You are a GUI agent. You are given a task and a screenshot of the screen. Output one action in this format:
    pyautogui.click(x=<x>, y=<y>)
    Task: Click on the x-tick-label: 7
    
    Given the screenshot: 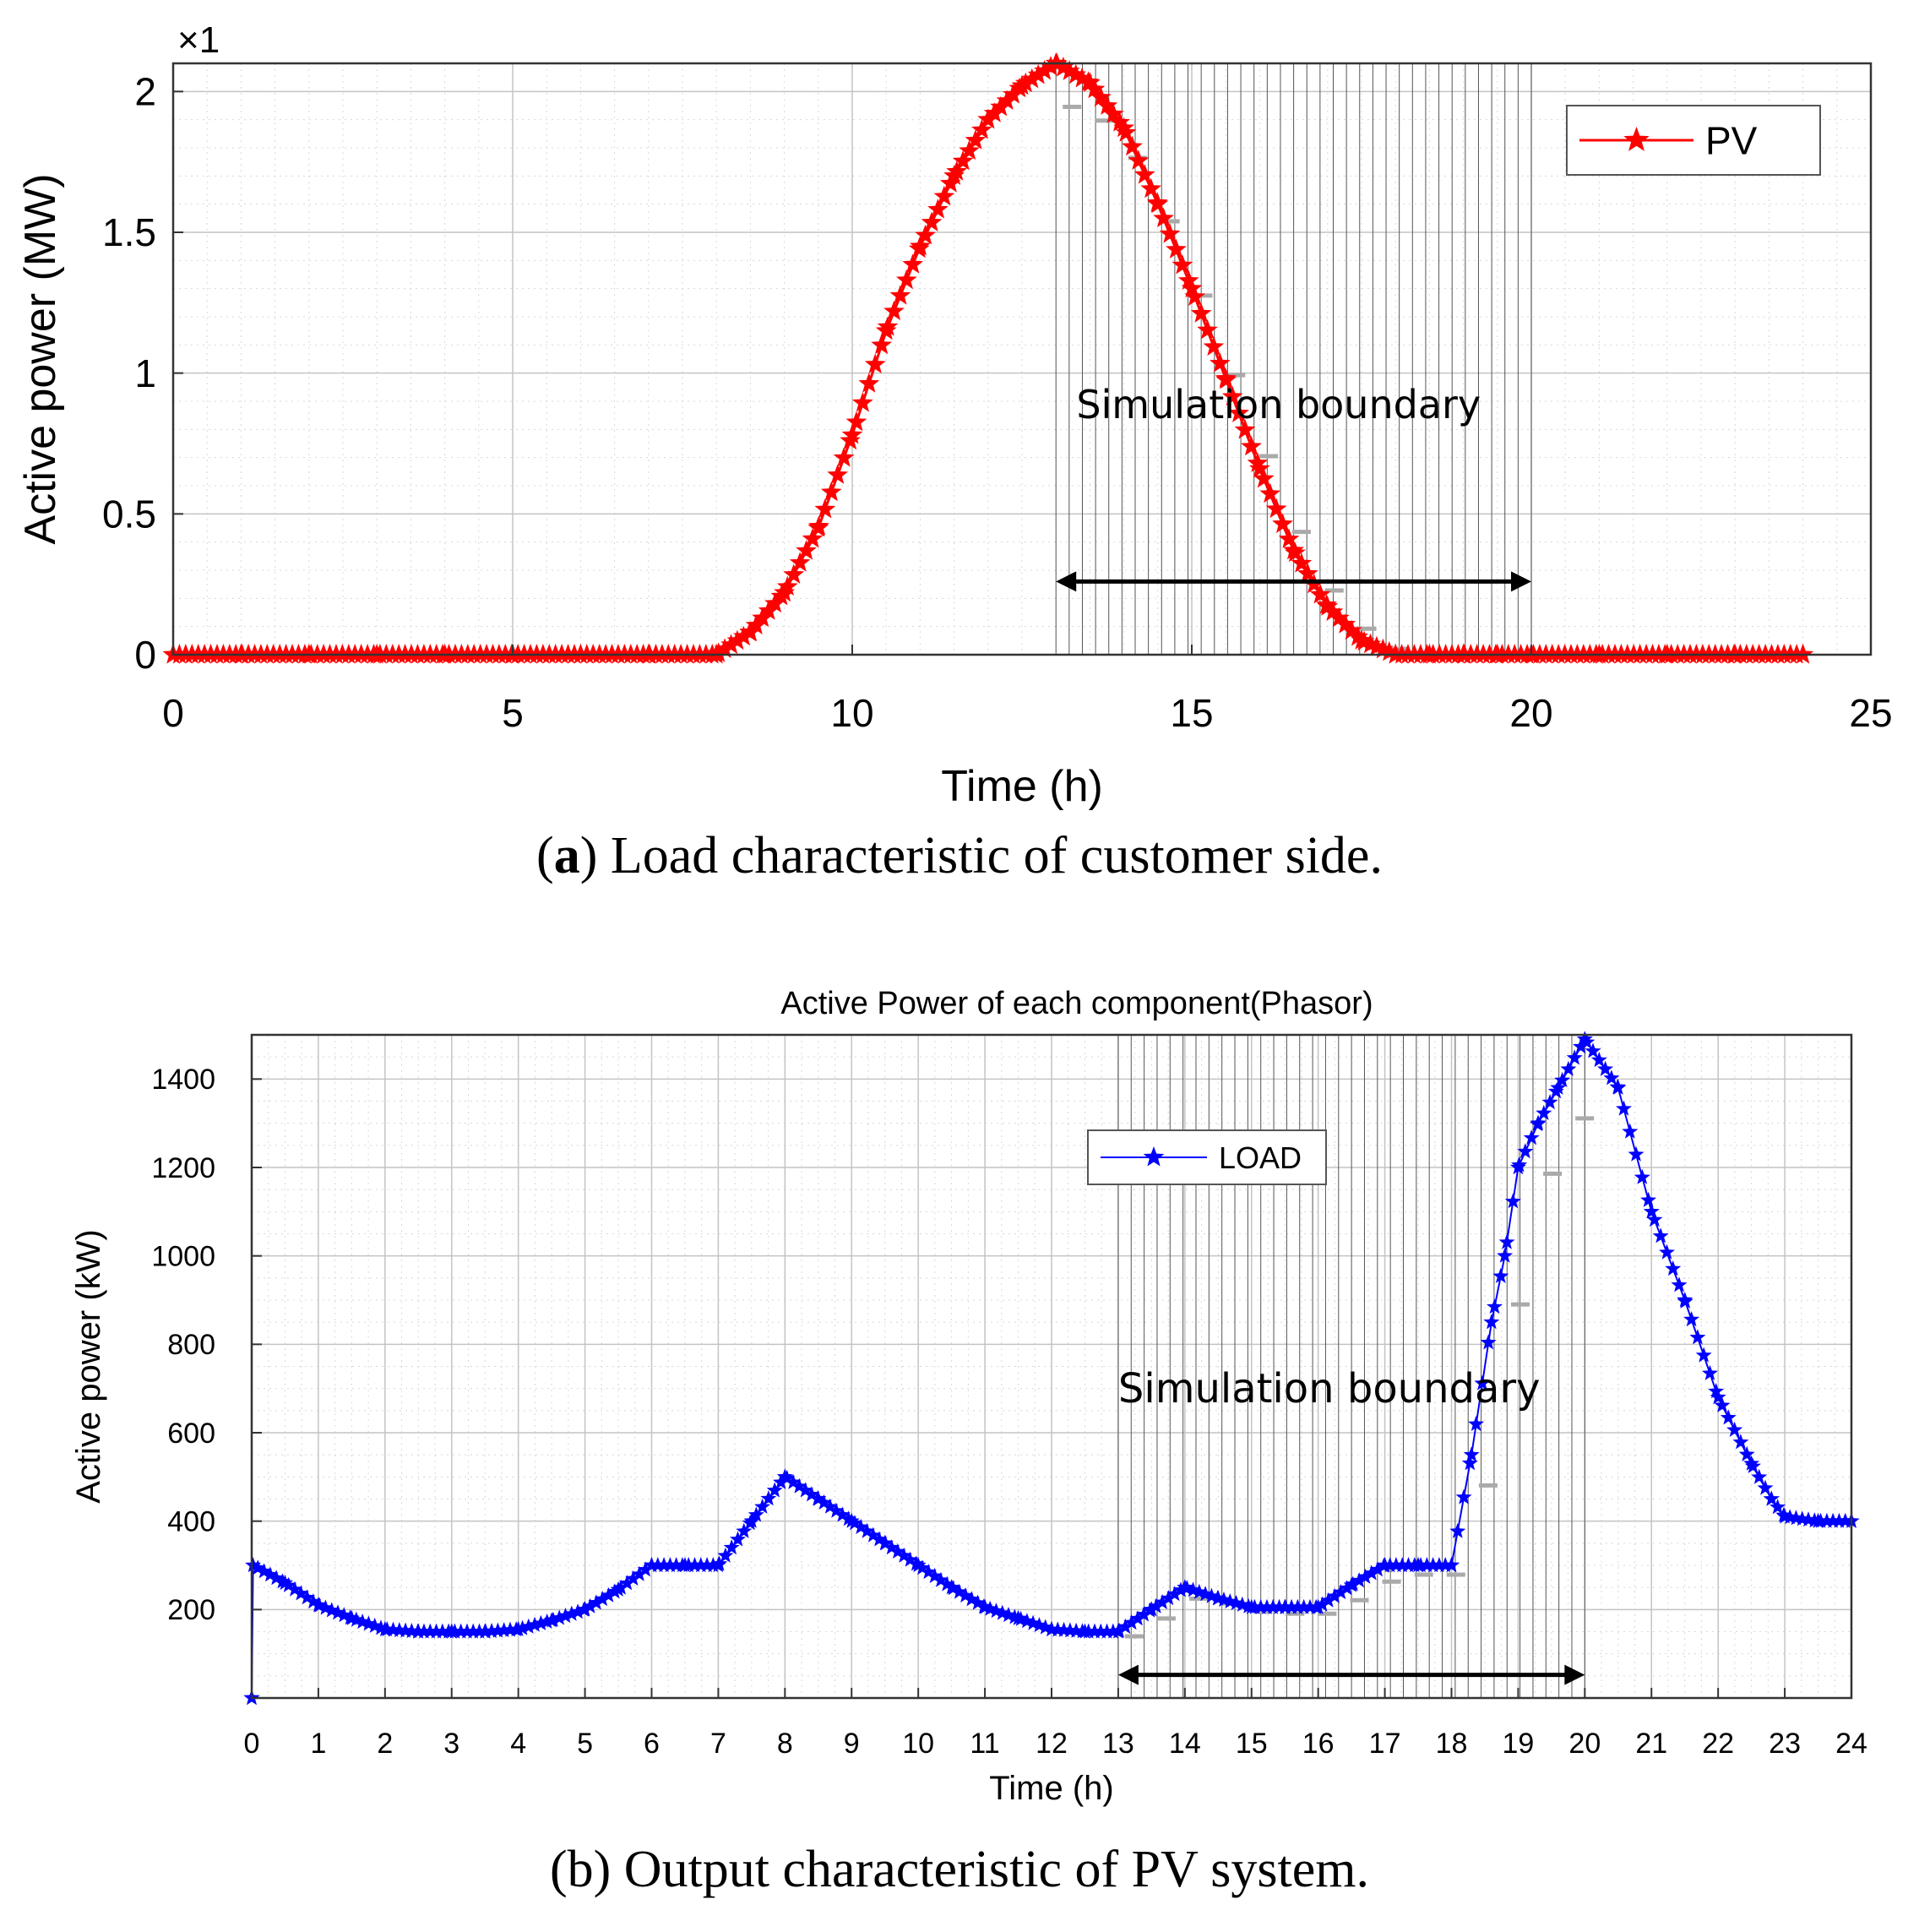 What is the action you would take?
    pyautogui.click(x=718, y=1744)
    